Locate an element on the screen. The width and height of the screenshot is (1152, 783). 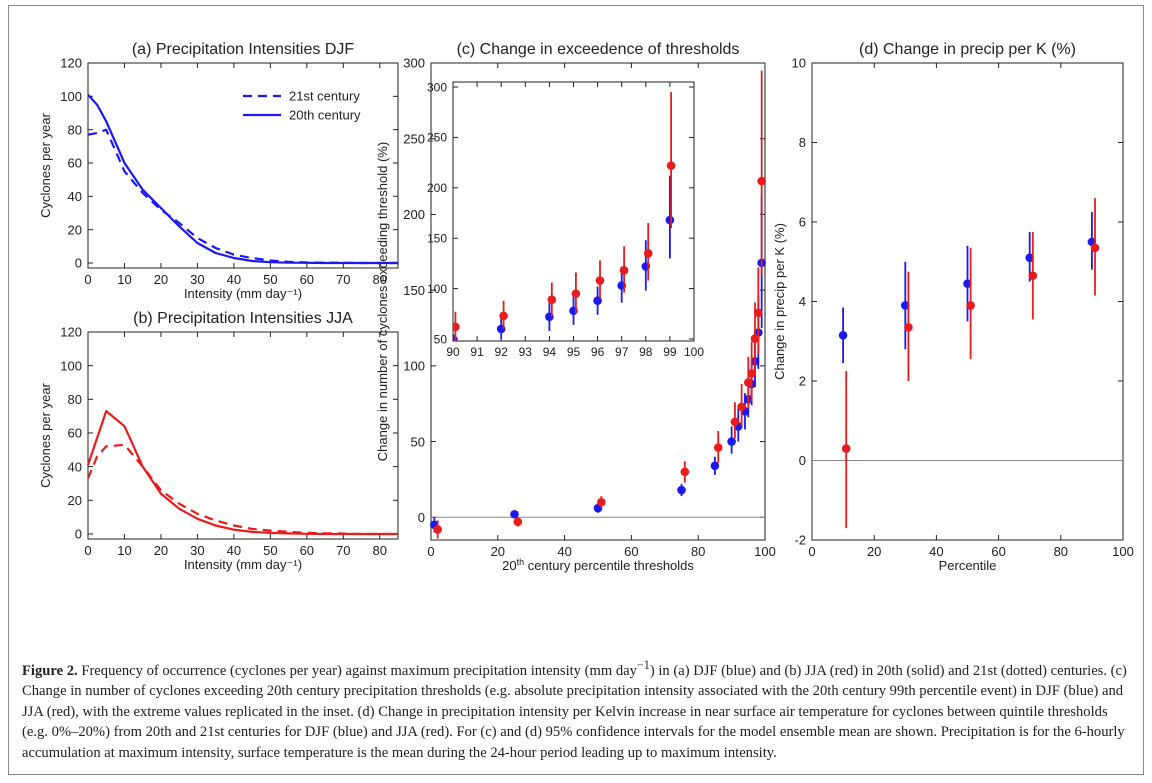
a-xtick-label: 60 is located at coordinates (307, 279).